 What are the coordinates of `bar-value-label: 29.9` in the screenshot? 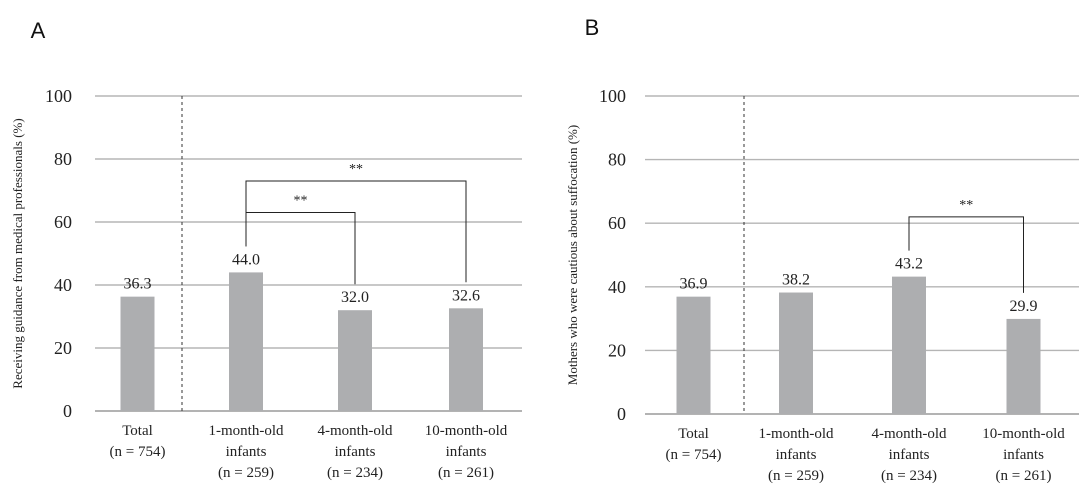 It's located at (1024, 306).